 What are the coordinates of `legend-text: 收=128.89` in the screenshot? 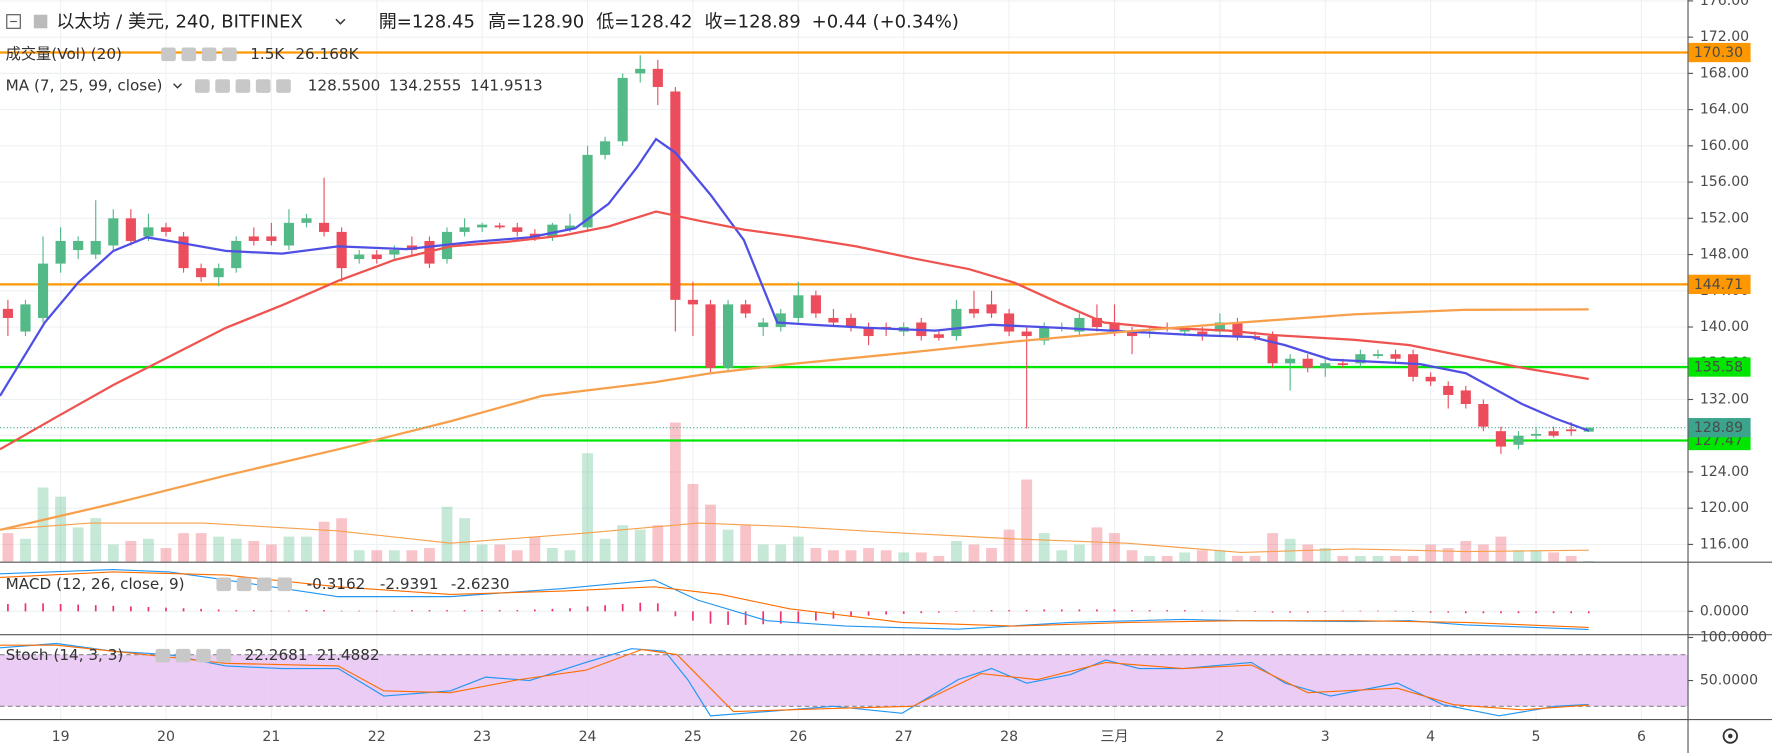 It's located at (753, 22).